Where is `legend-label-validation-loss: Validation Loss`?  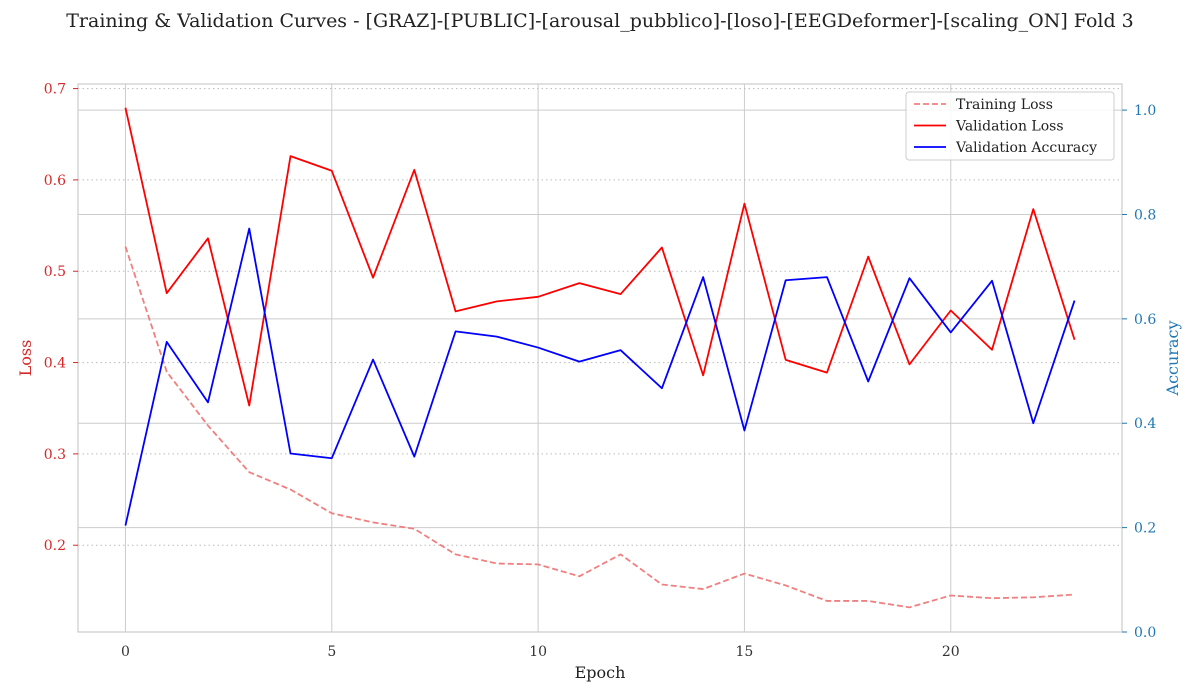 legend-label-validation-loss: Validation Loss is located at coordinates (1009, 127).